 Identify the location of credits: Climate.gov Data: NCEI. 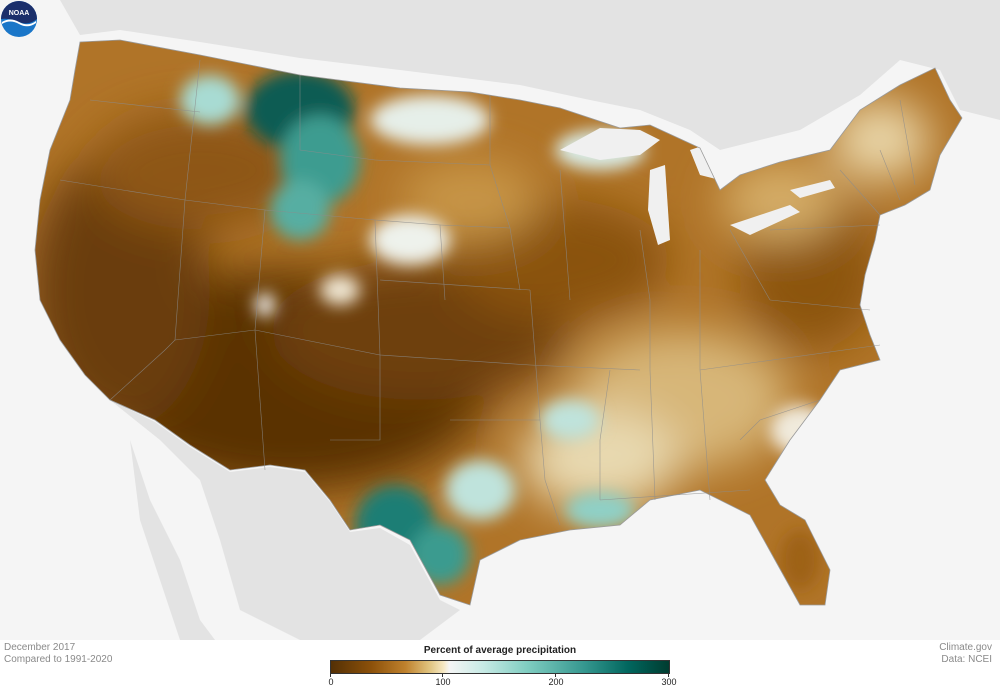
(965, 654).